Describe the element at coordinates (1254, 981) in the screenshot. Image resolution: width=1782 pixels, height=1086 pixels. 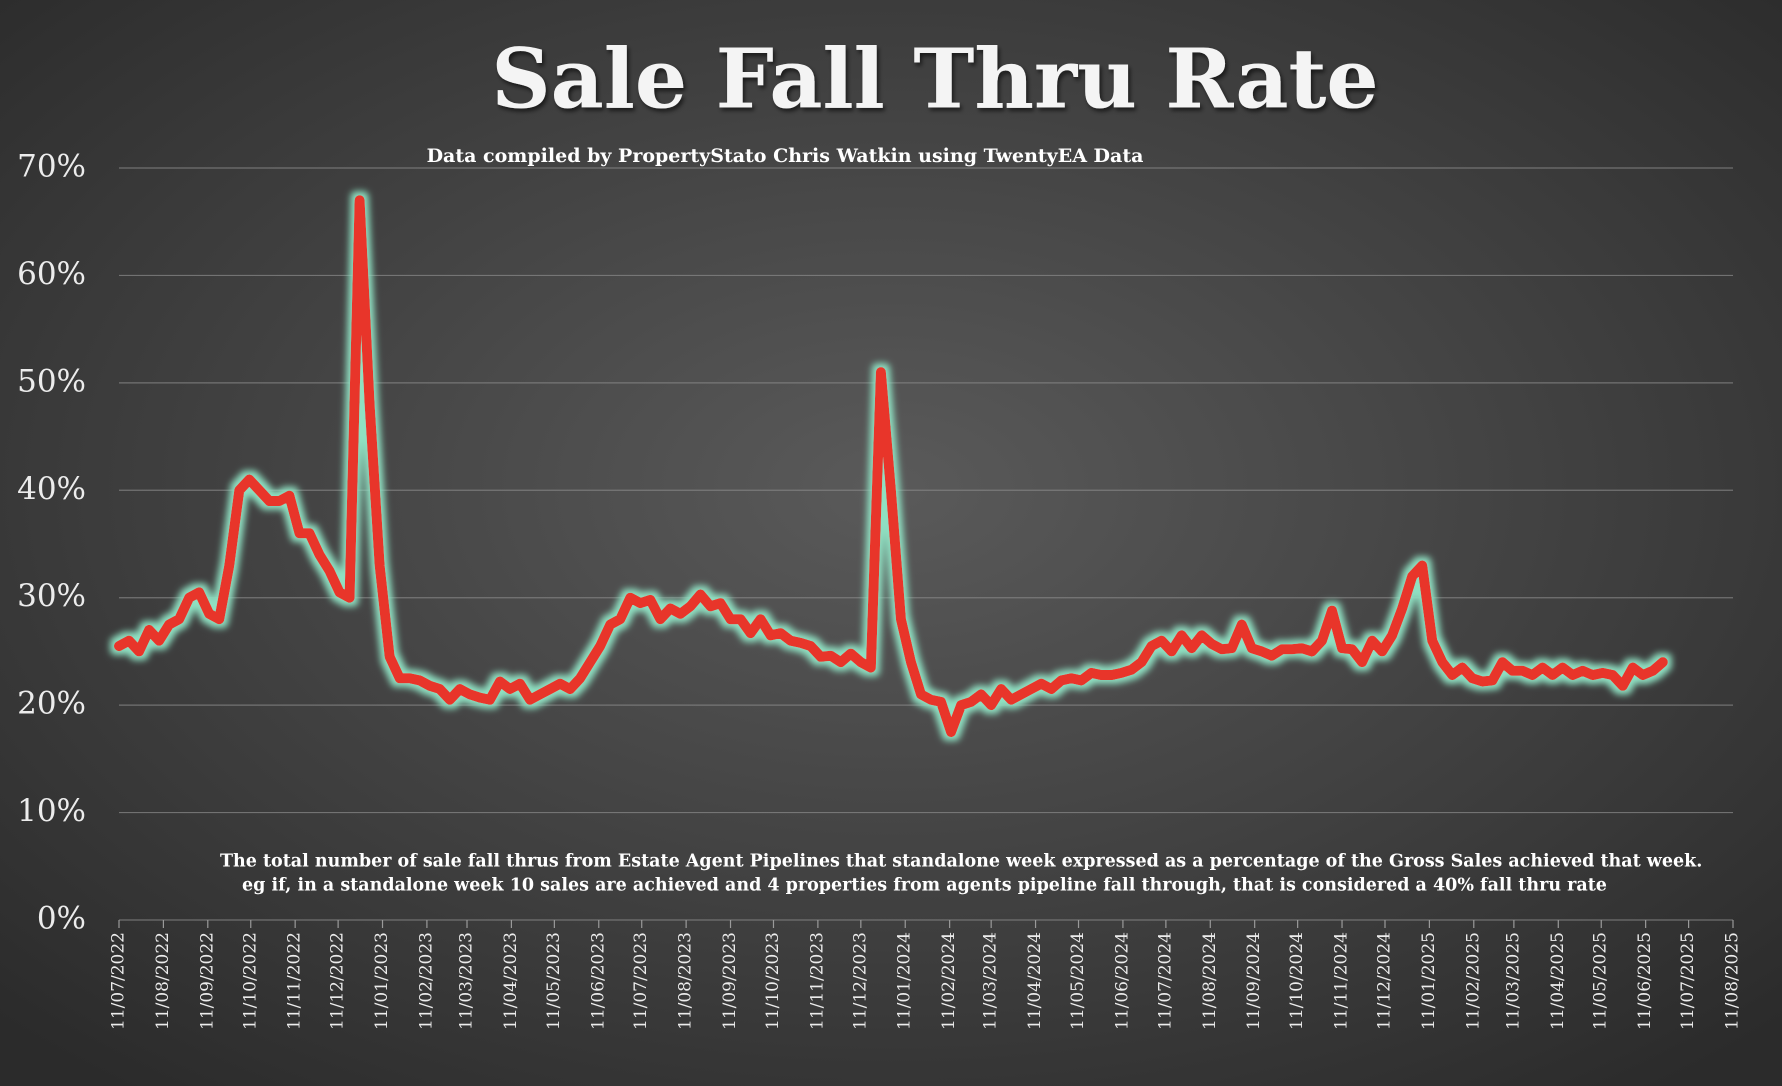
I see `x-tick-label: 11/09/2024` at that location.